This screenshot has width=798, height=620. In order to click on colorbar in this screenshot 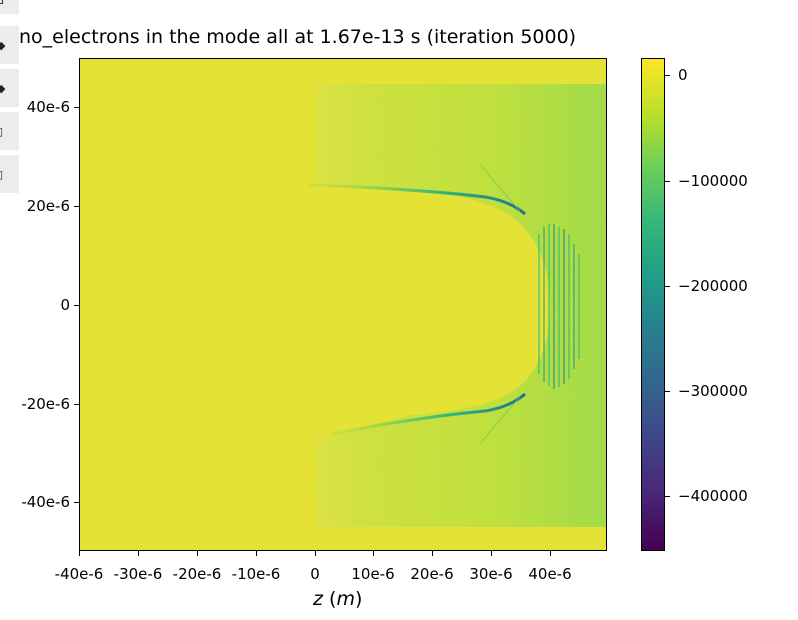, I will do `click(653, 304)`.